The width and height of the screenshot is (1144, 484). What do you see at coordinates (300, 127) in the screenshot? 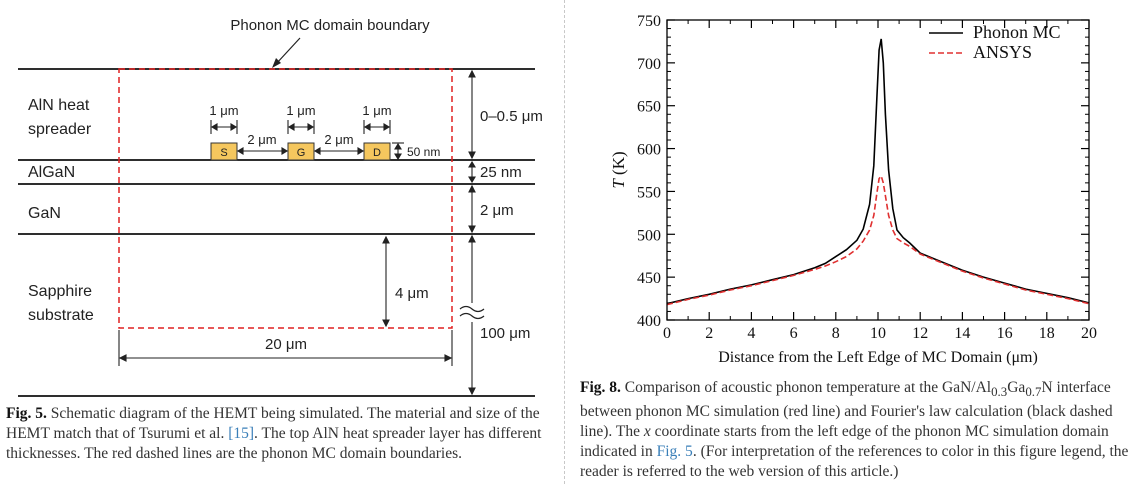
I see `contact-width-dims` at bounding box center [300, 127].